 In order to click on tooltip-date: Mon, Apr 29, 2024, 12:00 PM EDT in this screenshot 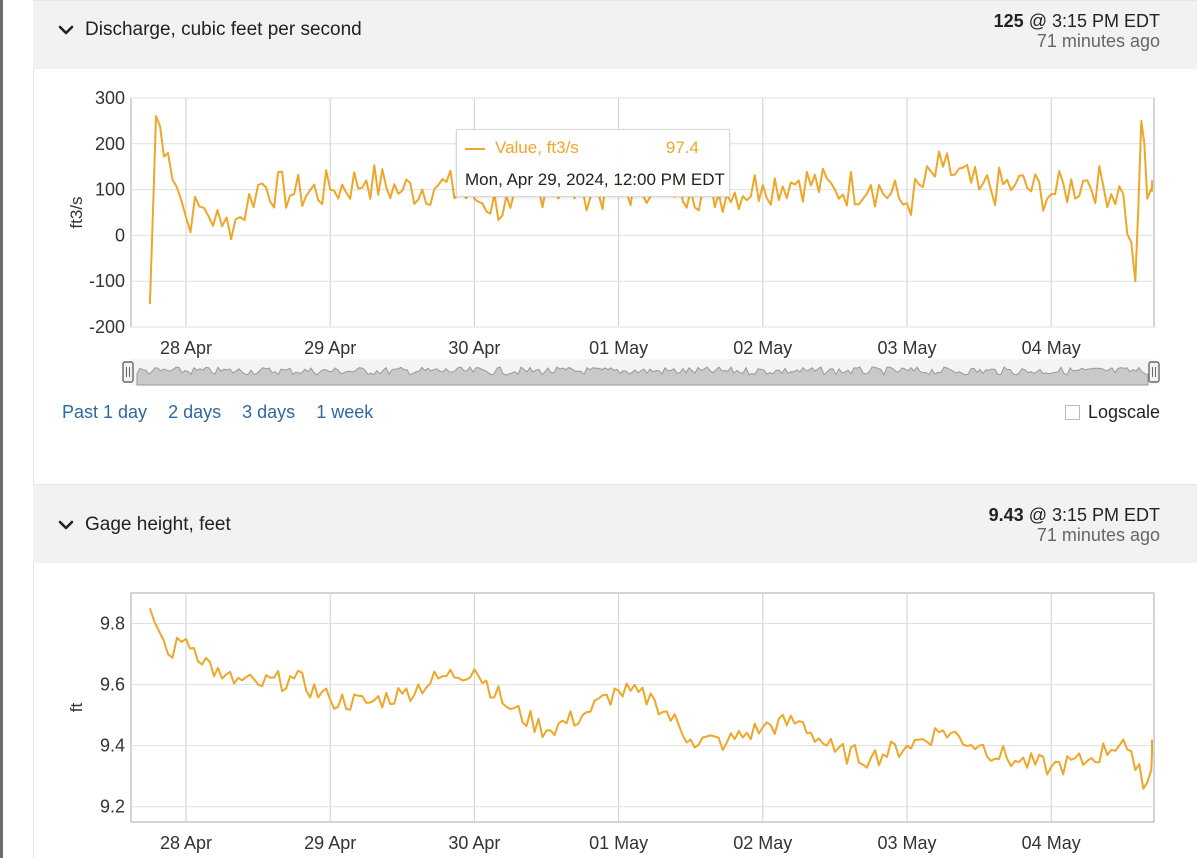, I will do `click(595, 179)`.